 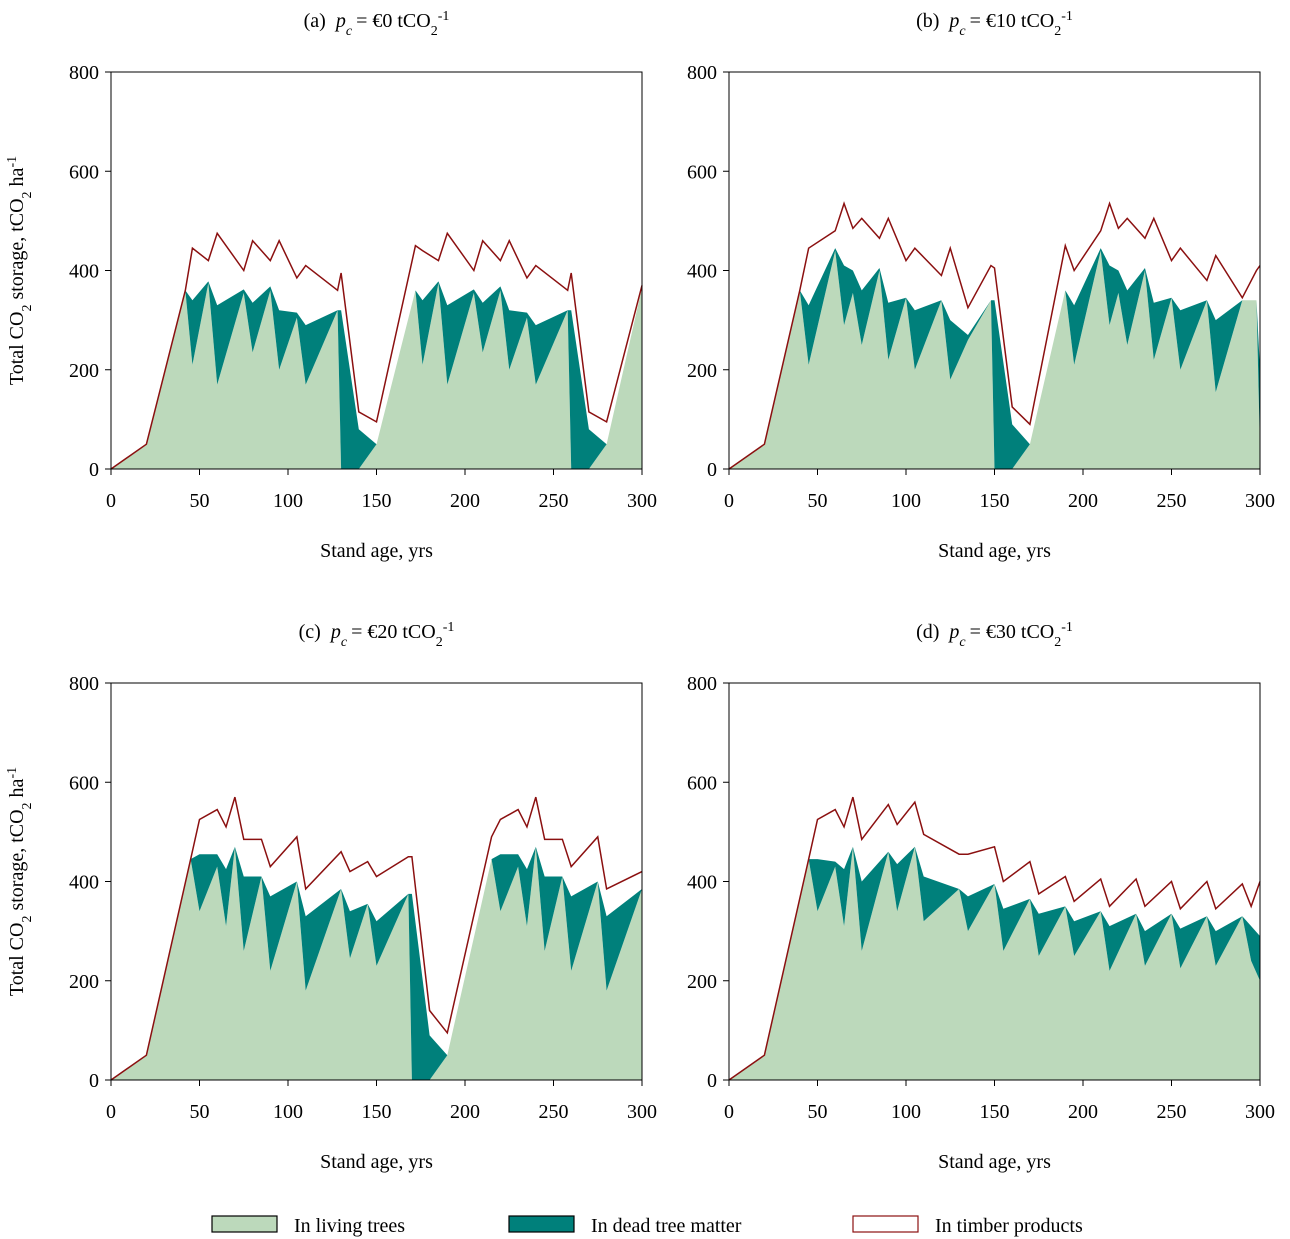 I want to click on panel-title: (d) pc = €30 tCO2-1, so click(x=994, y=635).